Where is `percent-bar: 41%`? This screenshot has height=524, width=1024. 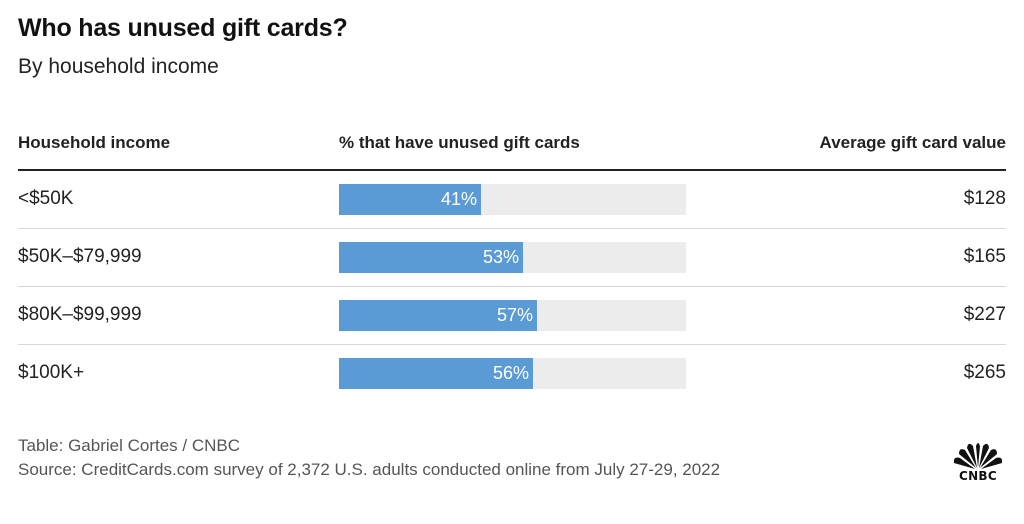 percent-bar: 41% is located at coordinates (410, 199).